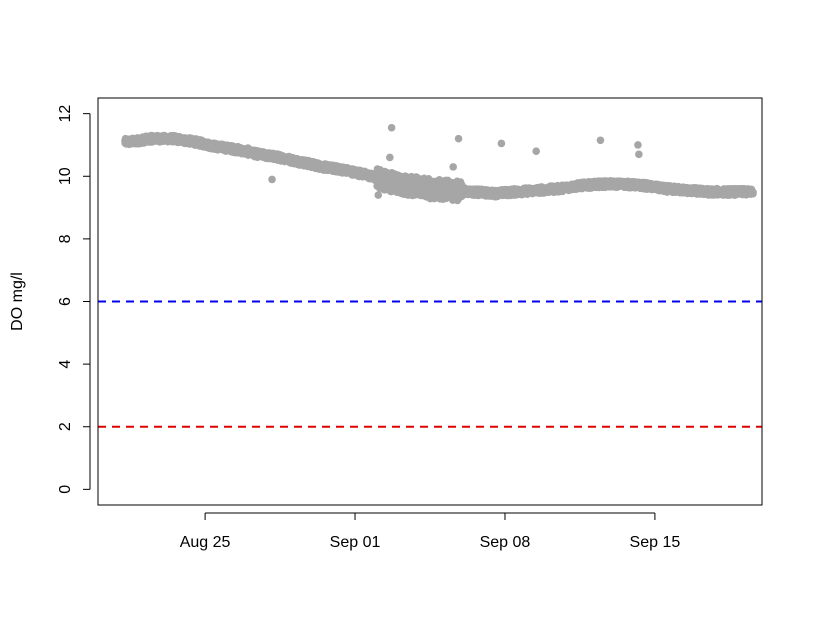 This screenshot has height=627, width=813. I want to click on x-tick-label: Sep 15, so click(655, 542).